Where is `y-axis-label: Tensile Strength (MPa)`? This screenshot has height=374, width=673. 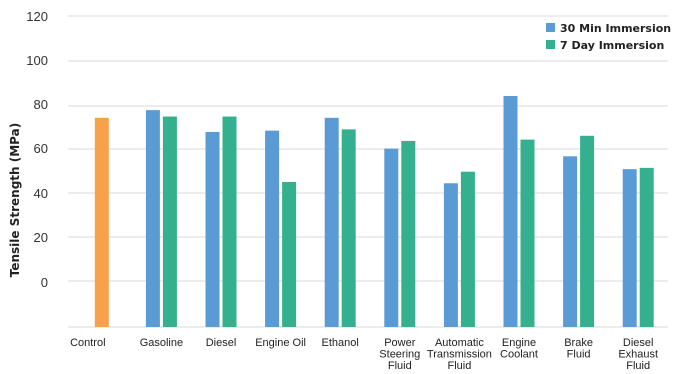
y-axis-label: Tensile Strength (MPa) is located at coordinates (15, 200).